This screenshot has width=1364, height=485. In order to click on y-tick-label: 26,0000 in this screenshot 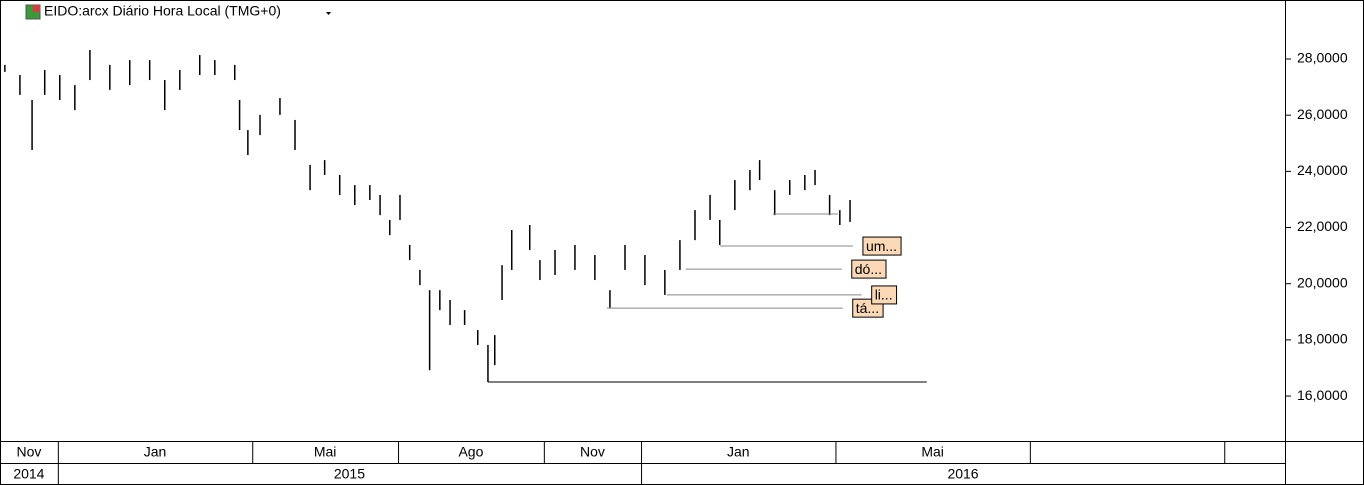, I will do `click(1322, 114)`.